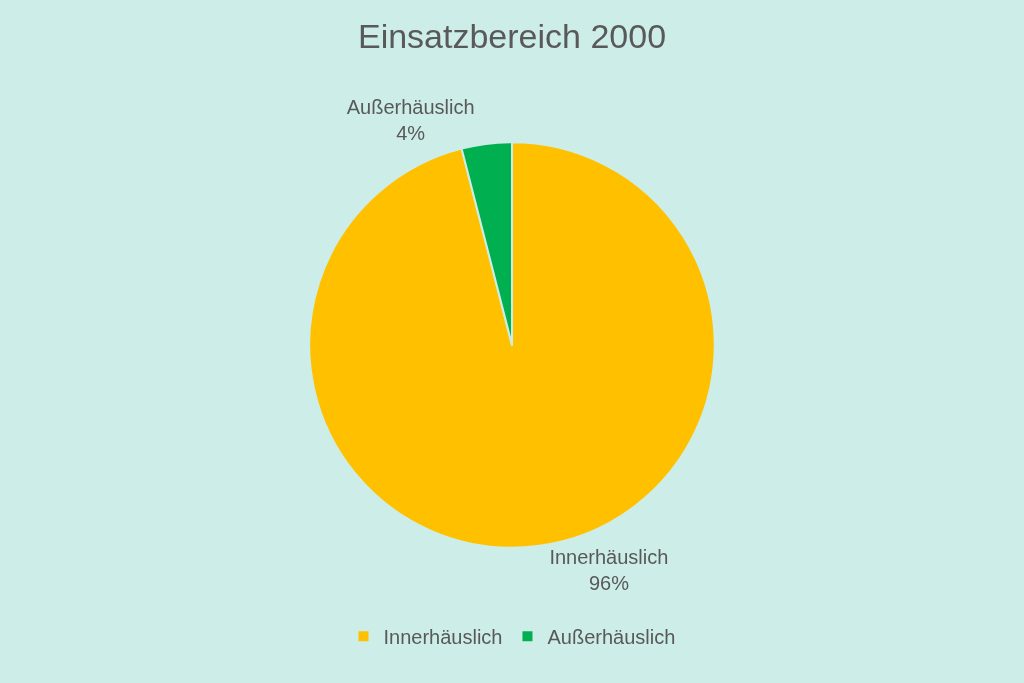 The image size is (1024, 683). I want to click on slice-label: Innerhäuslich, so click(609, 556).